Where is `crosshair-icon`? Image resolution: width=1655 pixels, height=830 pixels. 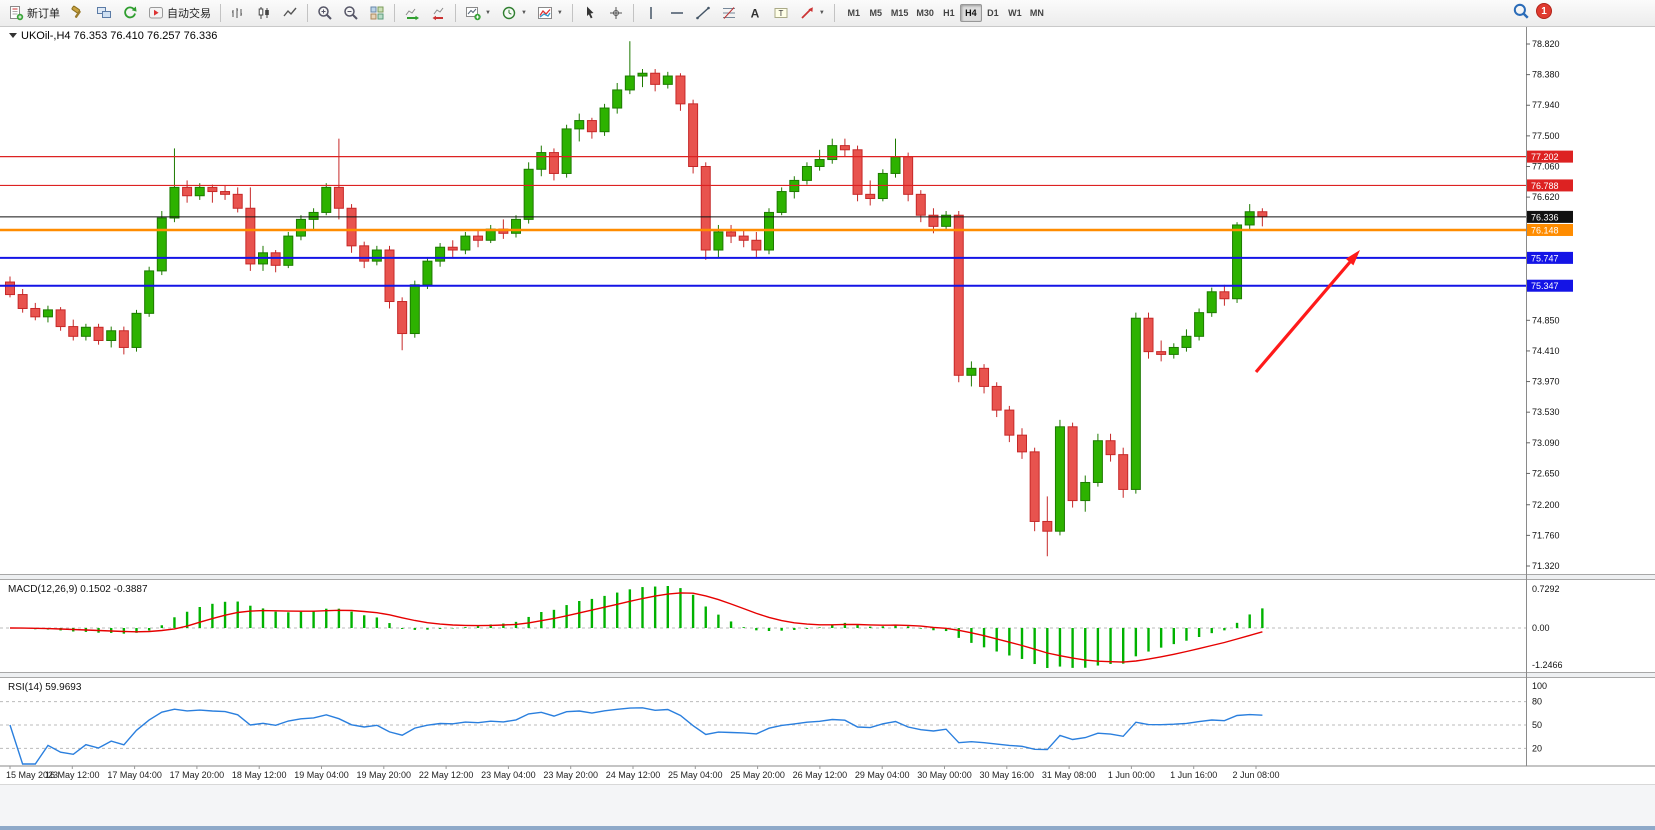
crosshair-icon is located at coordinates (616, 13).